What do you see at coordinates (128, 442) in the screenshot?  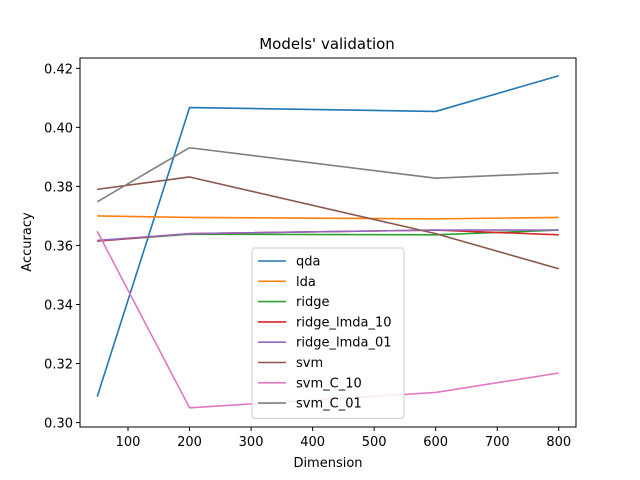 I see `x-tick-label: 100` at bounding box center [128, 442].